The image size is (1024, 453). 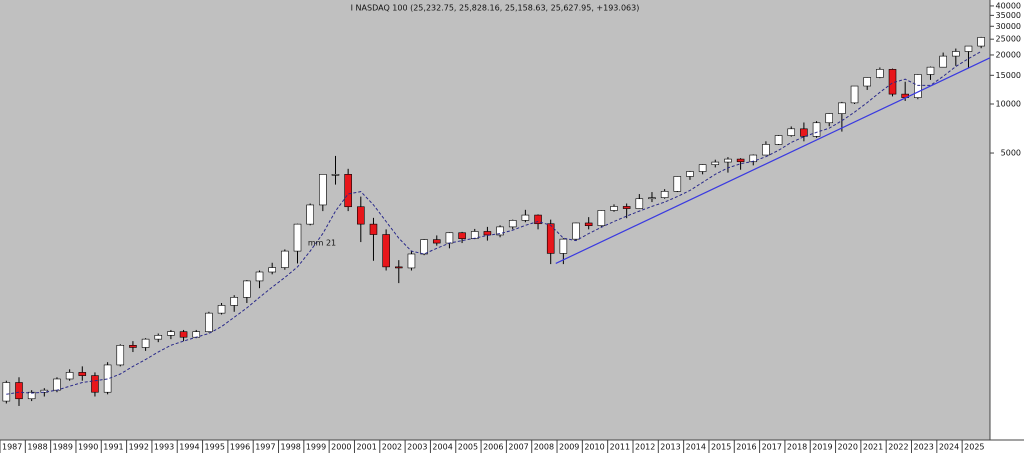 What do you see at coordinates (696, 447) in the screenshot?
I see `x-tick-label: 2014` at bounding box center [696, 447].